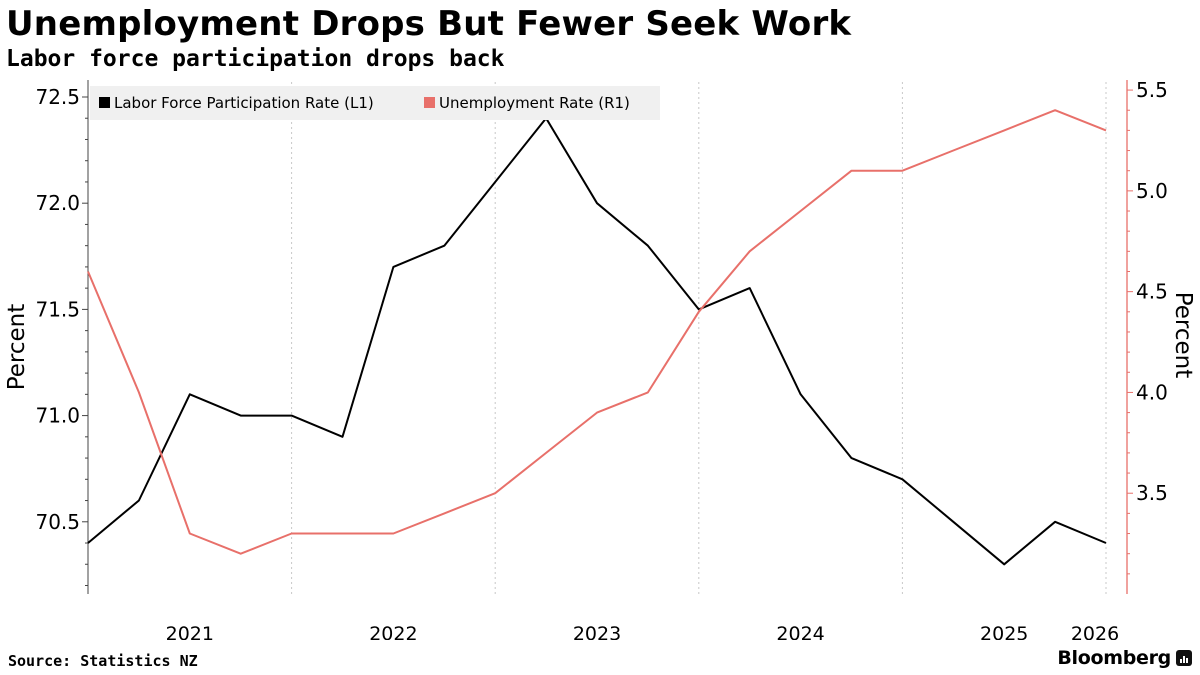 The image size is (1200, 675). I want to click on brand-name: Bloomberg, so click(1114, 658).